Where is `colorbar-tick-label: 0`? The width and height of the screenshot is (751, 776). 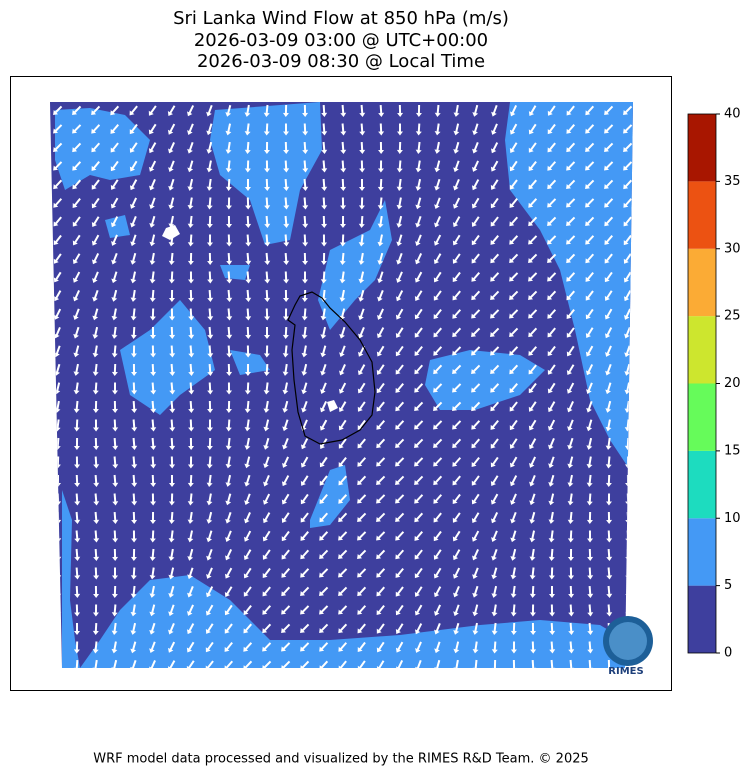
colorbar-tick-label: 0 is located at coordinates (728, 653).